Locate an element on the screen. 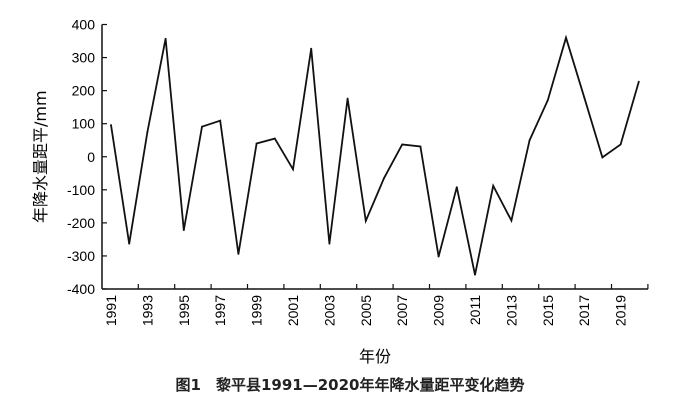 Image resolution: width=700 pixels, height=408 pixels. x-tick-label: 2019 is located at coordinates (621, 310).